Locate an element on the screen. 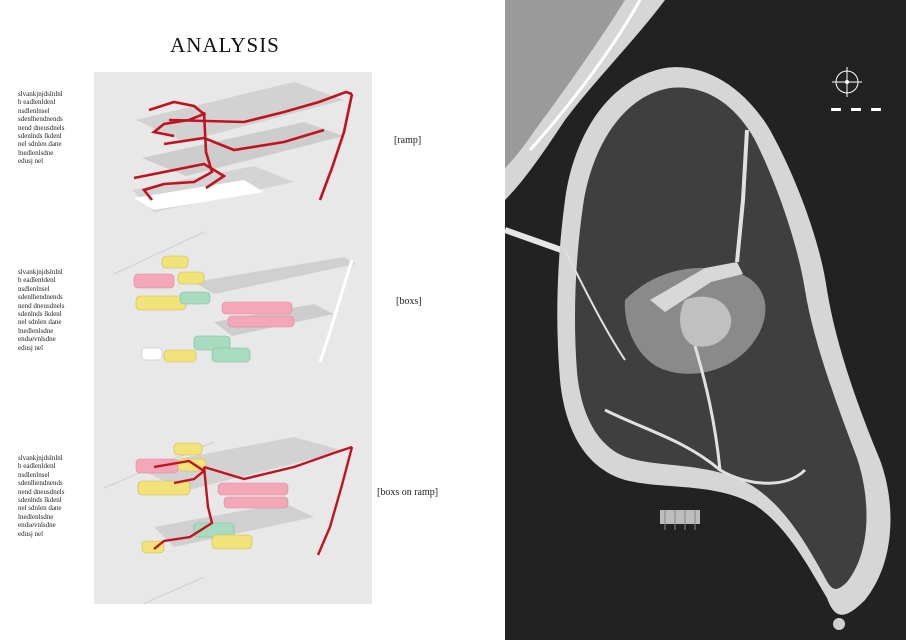 The width and height of the screenshot is (906, 640). ramp-ground-plate is located at coordinates (199, 195).